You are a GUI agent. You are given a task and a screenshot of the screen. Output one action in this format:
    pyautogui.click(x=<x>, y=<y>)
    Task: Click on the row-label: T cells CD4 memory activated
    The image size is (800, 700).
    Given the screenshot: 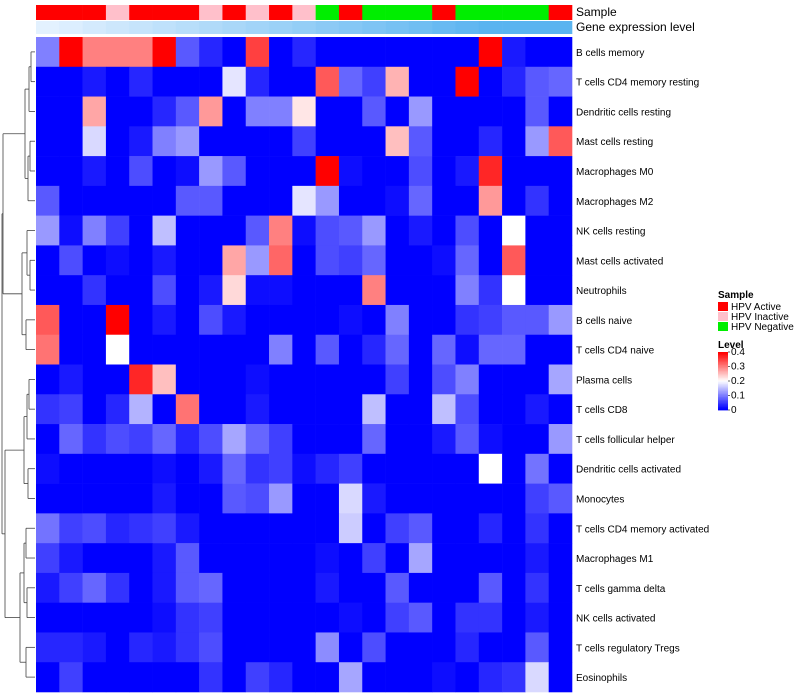 What is the action you would take?
    pyautogui.click(x=642, y=529)
    